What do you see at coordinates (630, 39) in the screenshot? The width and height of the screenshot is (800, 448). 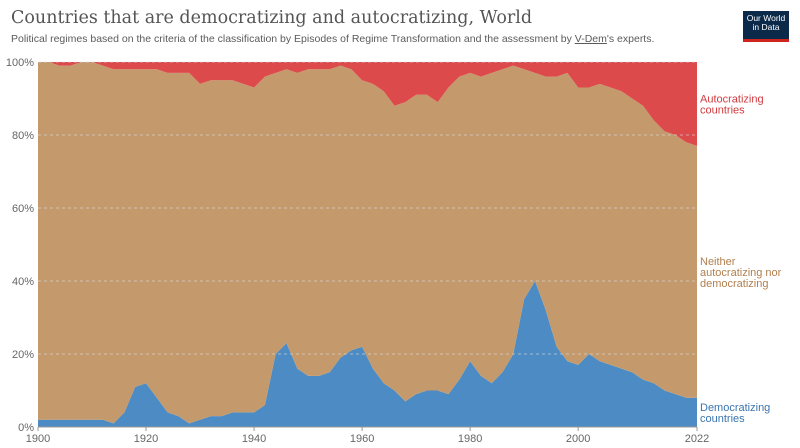 I see `subtitle-text-end: 's experts.` at bounding box center [630, 39].